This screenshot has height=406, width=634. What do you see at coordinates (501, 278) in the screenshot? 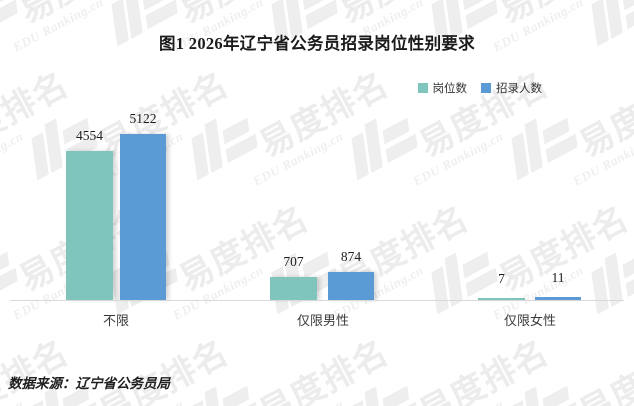
I see `bar-label-g3-series-1: 7` at bounding box center [501, 278].